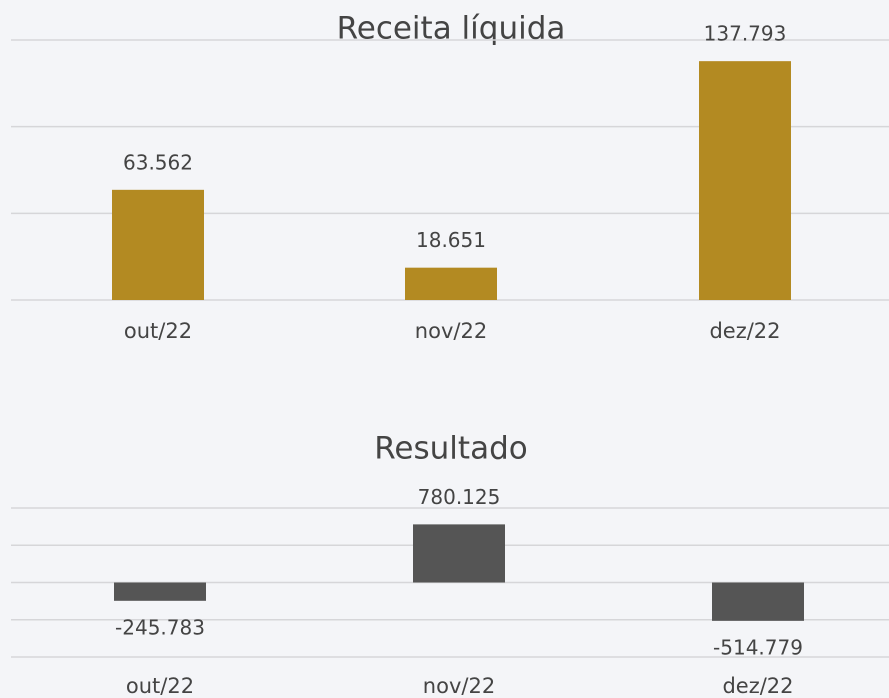  Describe the element at coordinates (758, 647) in the screenshot. I see `value-label: -514.779` at that location.